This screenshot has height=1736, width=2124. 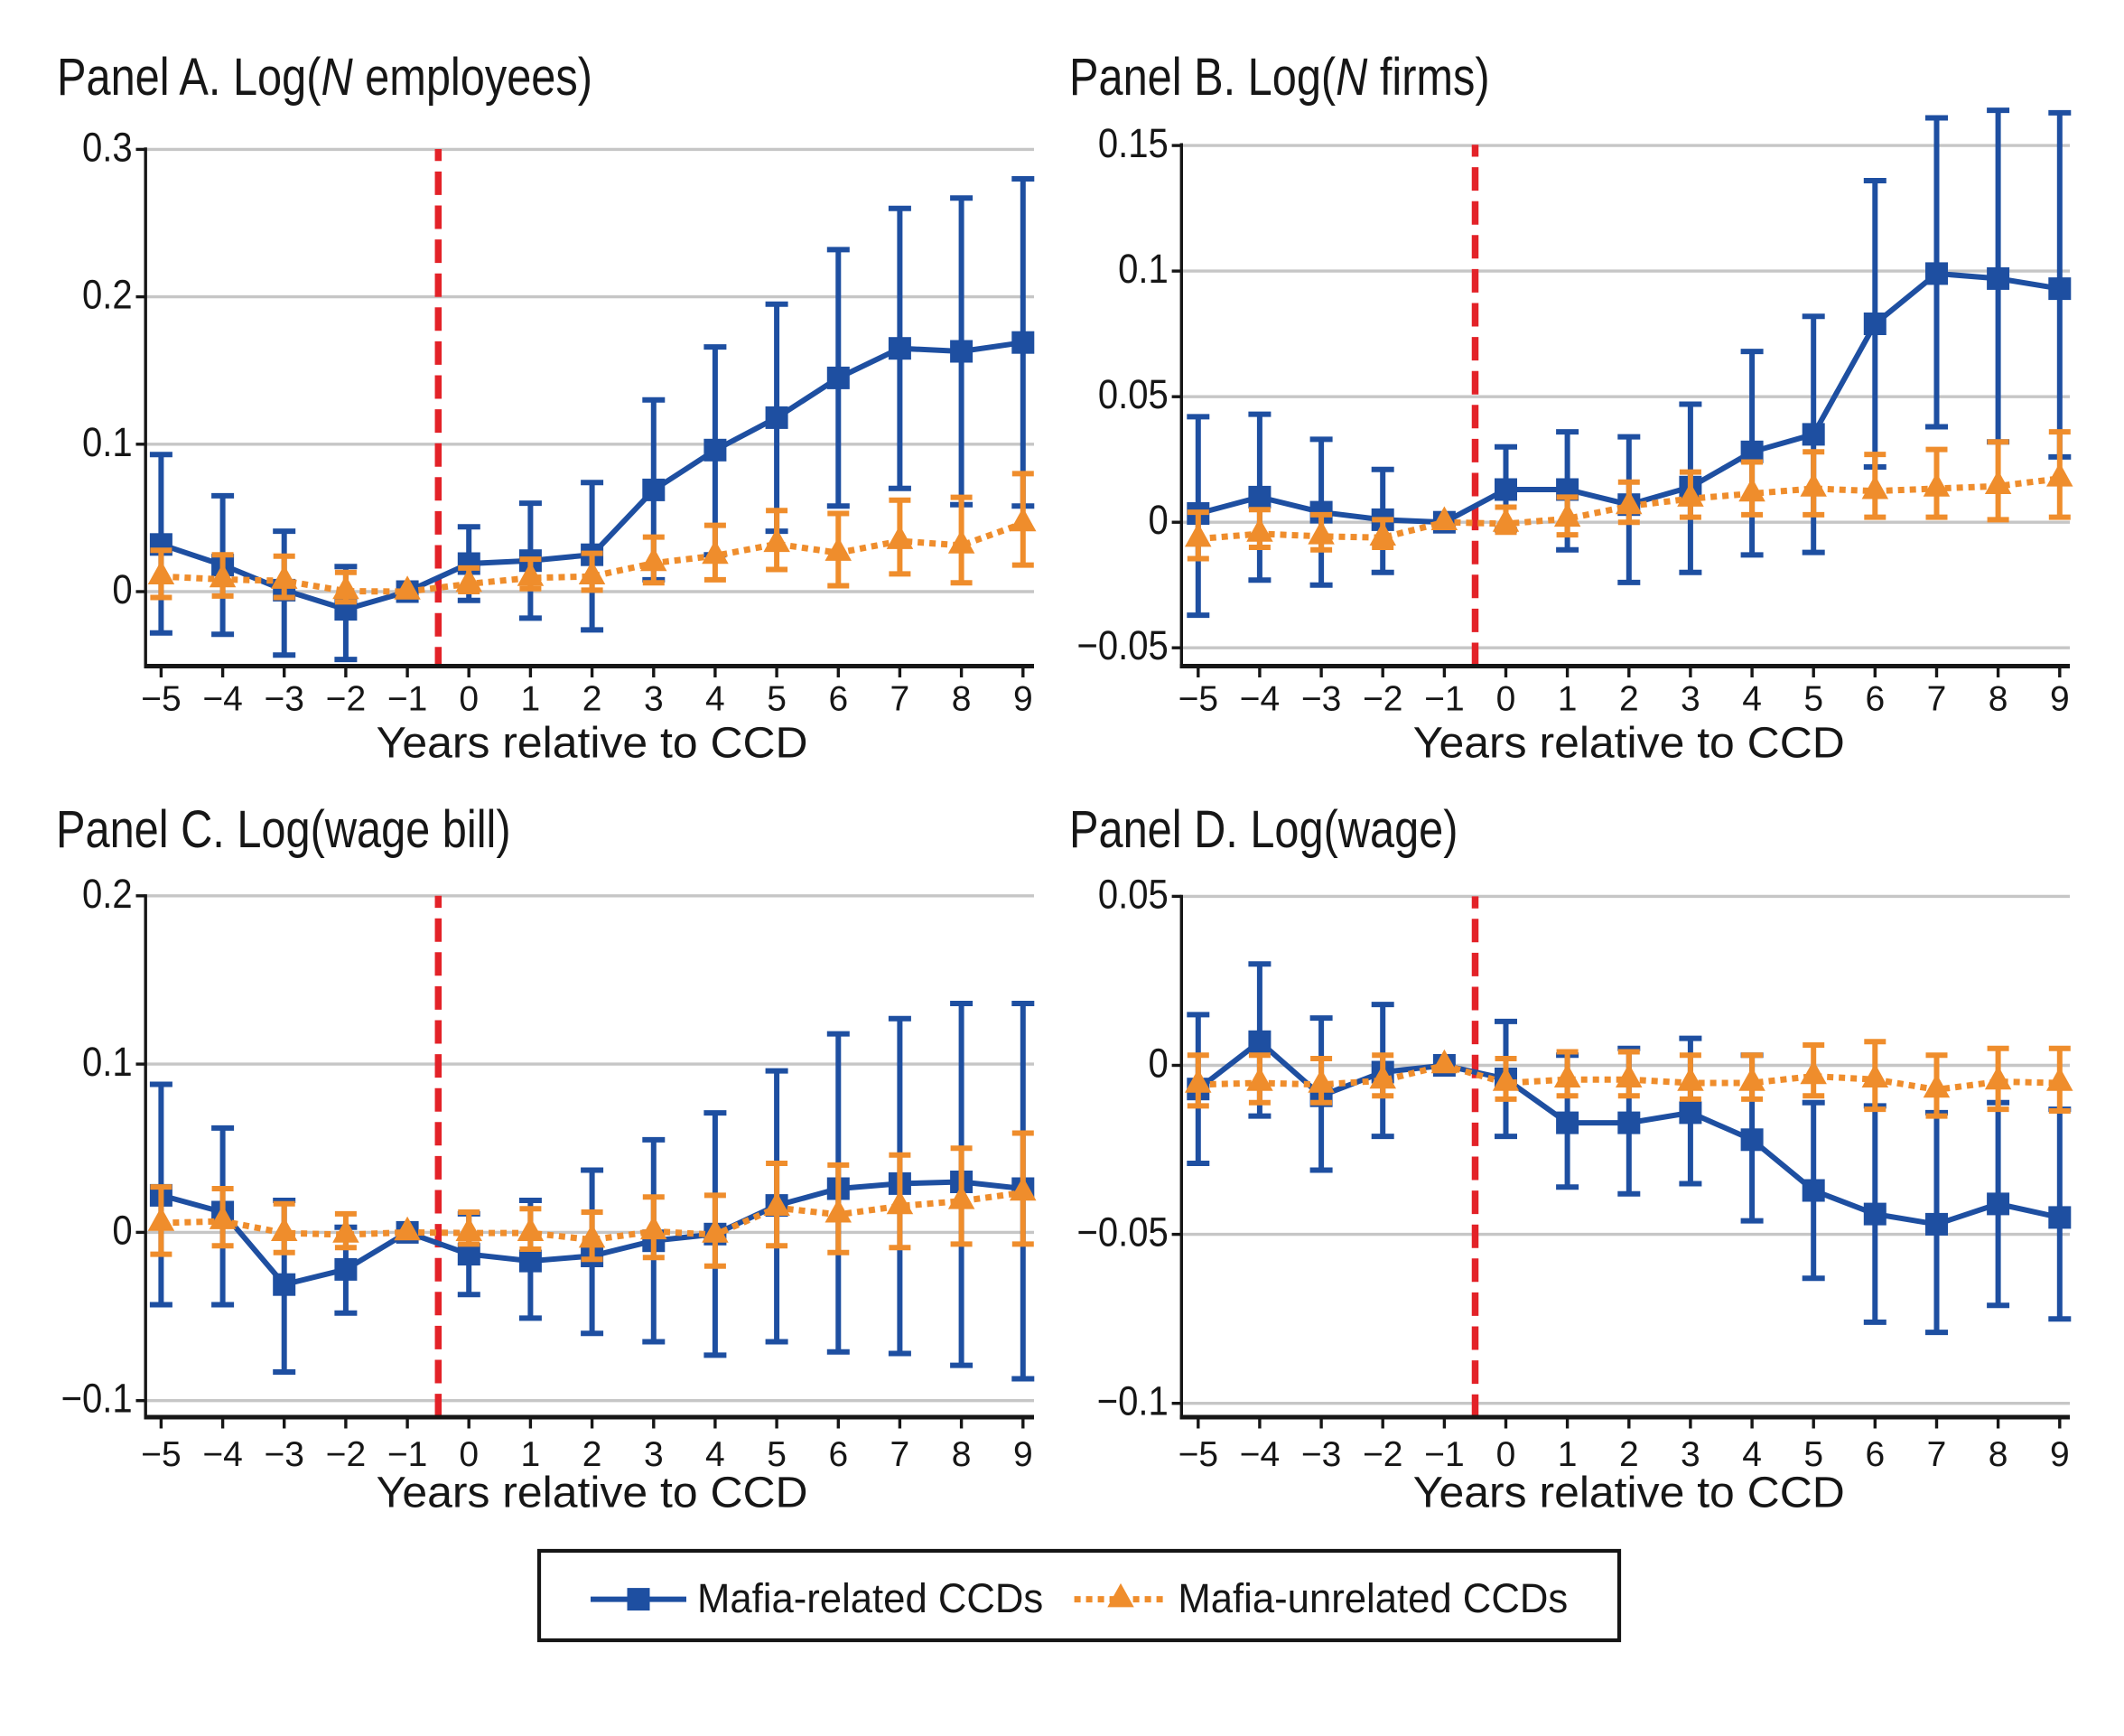 What do you see at coordinates (324, 78) in the screenshot?
I see `svg-text: Panel A. Log(N employees)` at bounding box center [324, 78].